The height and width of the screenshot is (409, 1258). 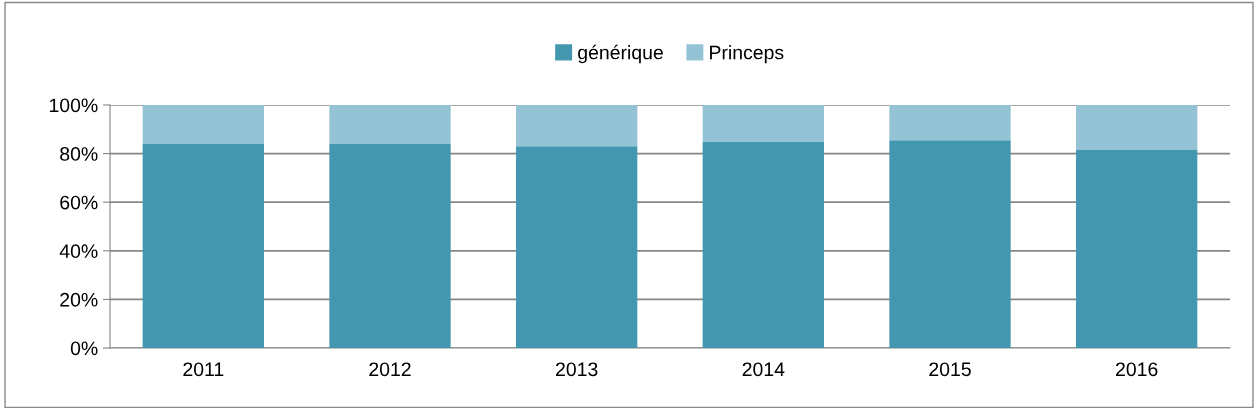 I want to click on y-tick-label: 40%, so click(x=78, y=251).